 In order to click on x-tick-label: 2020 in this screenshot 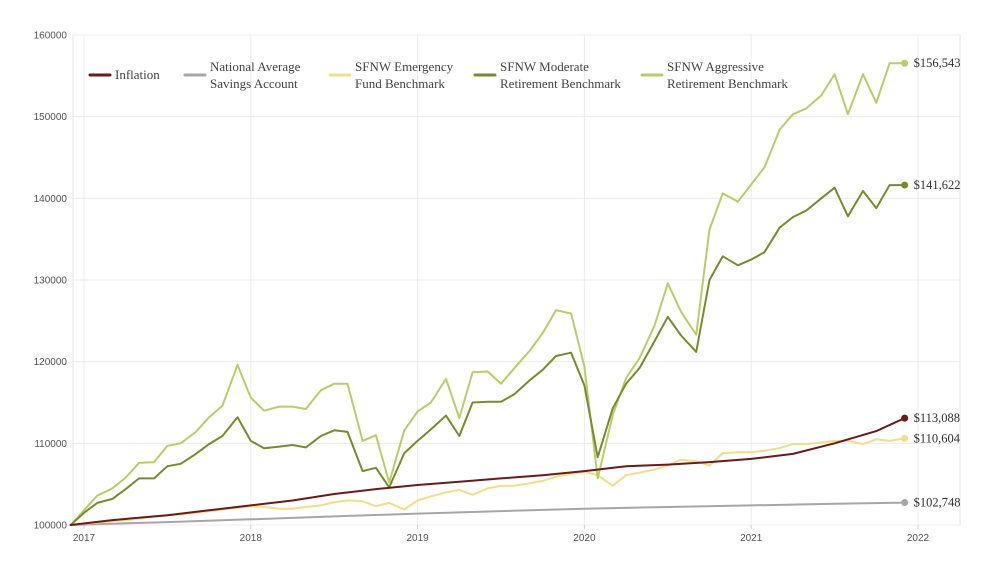, I will do `click(584, 538)`.